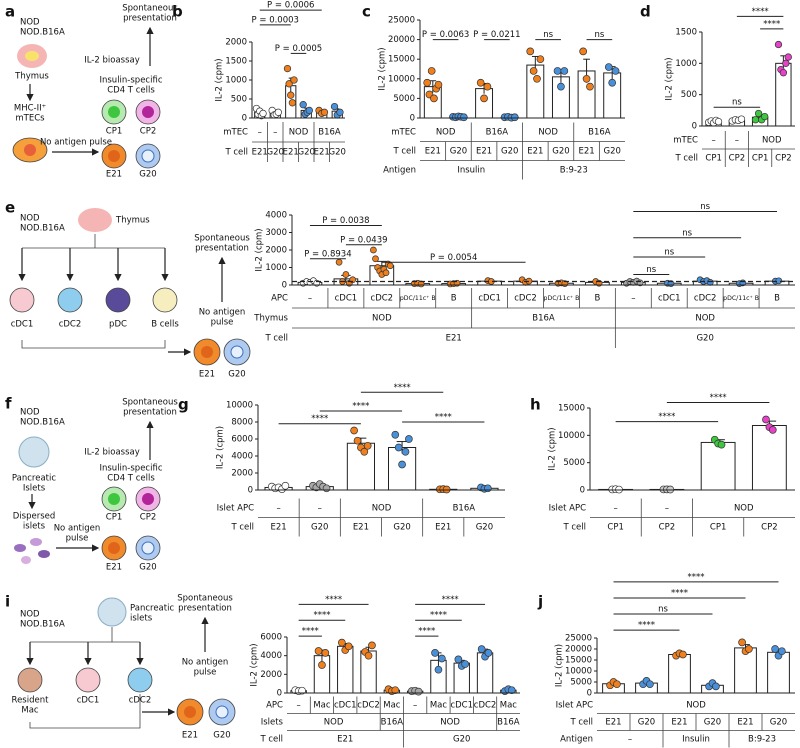 This screenshot has height=748, width=800. I want to click on panel-label: b, so click(177, 12).